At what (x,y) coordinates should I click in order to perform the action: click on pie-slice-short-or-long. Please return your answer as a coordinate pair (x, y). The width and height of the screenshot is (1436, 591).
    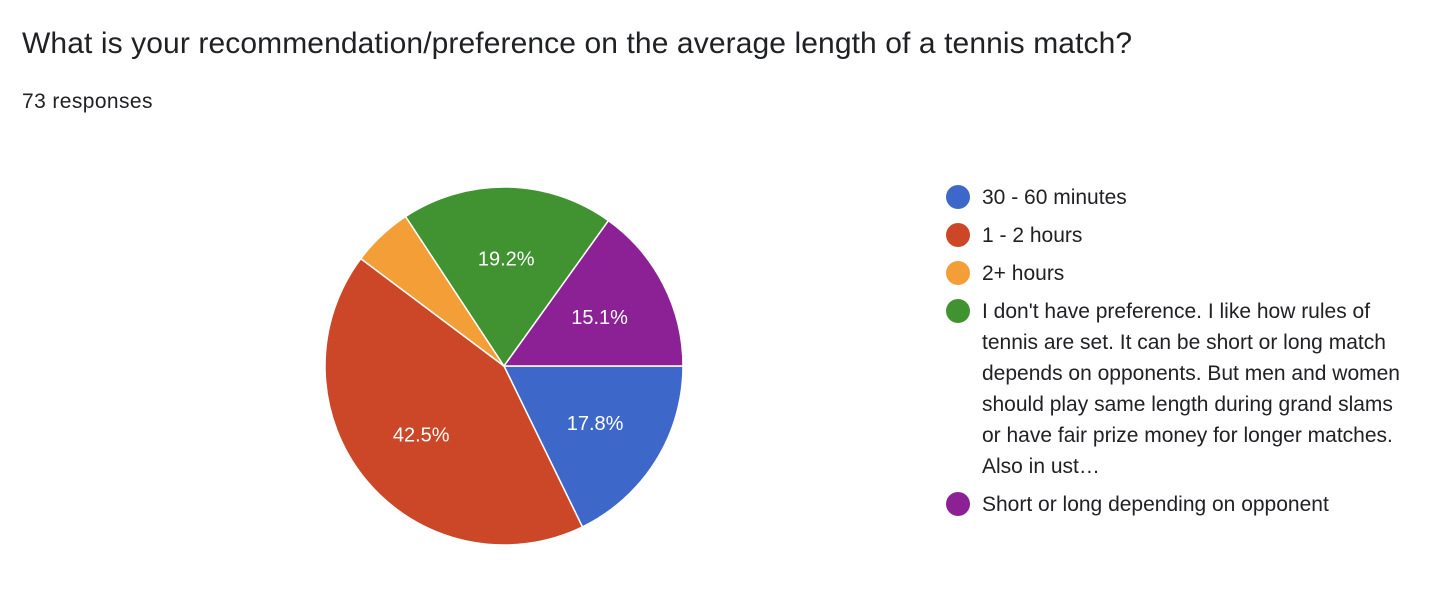
    Looking at the image, I should click on (593, 293).